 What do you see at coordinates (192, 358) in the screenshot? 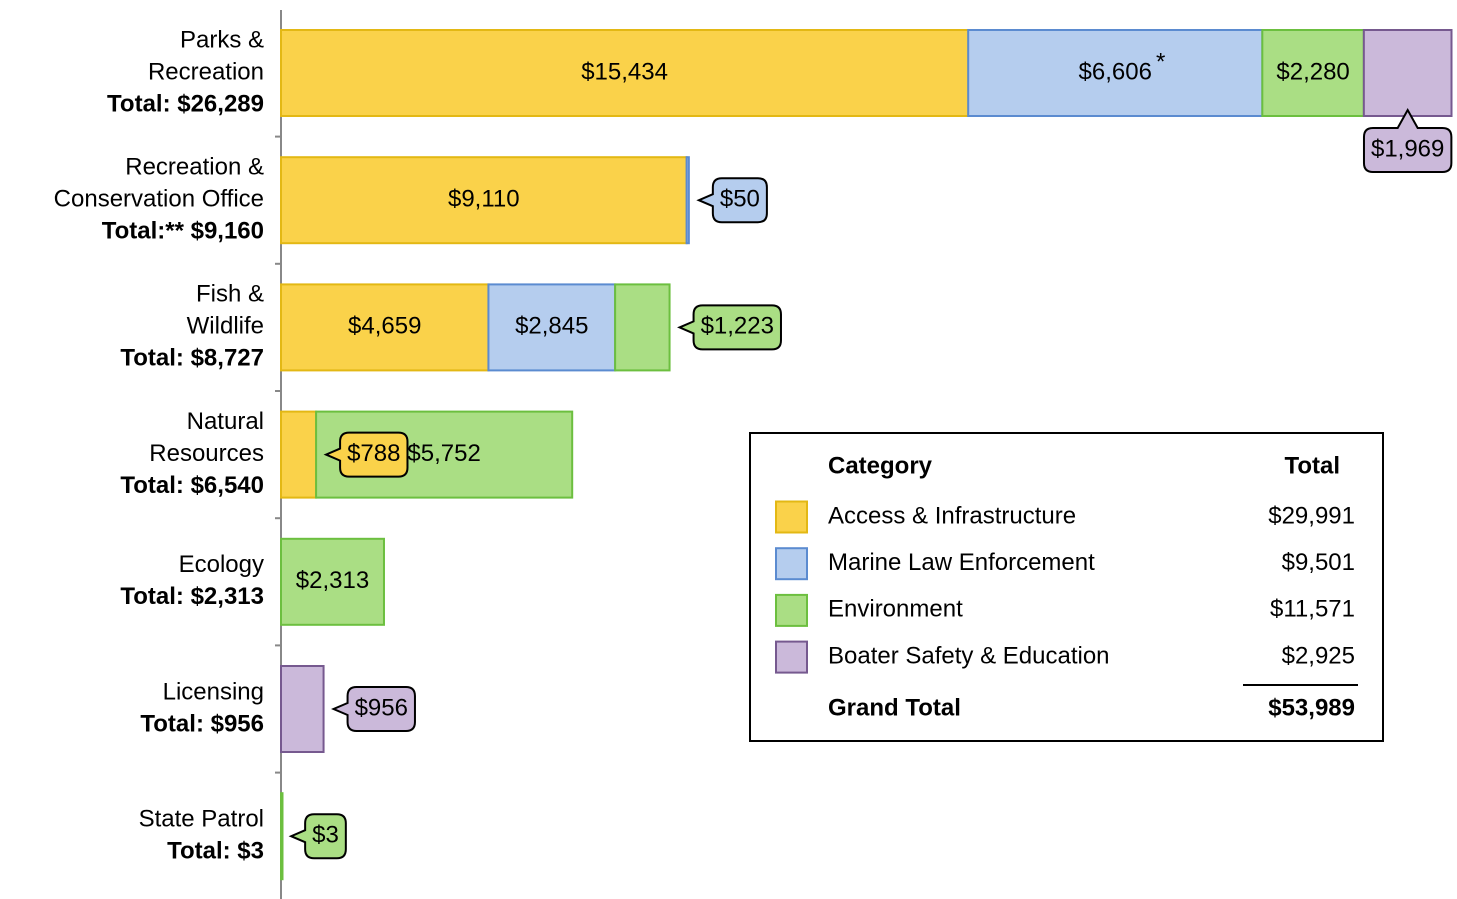
I see `category-total: Total: $8,727` at bounding box center [192, 358].